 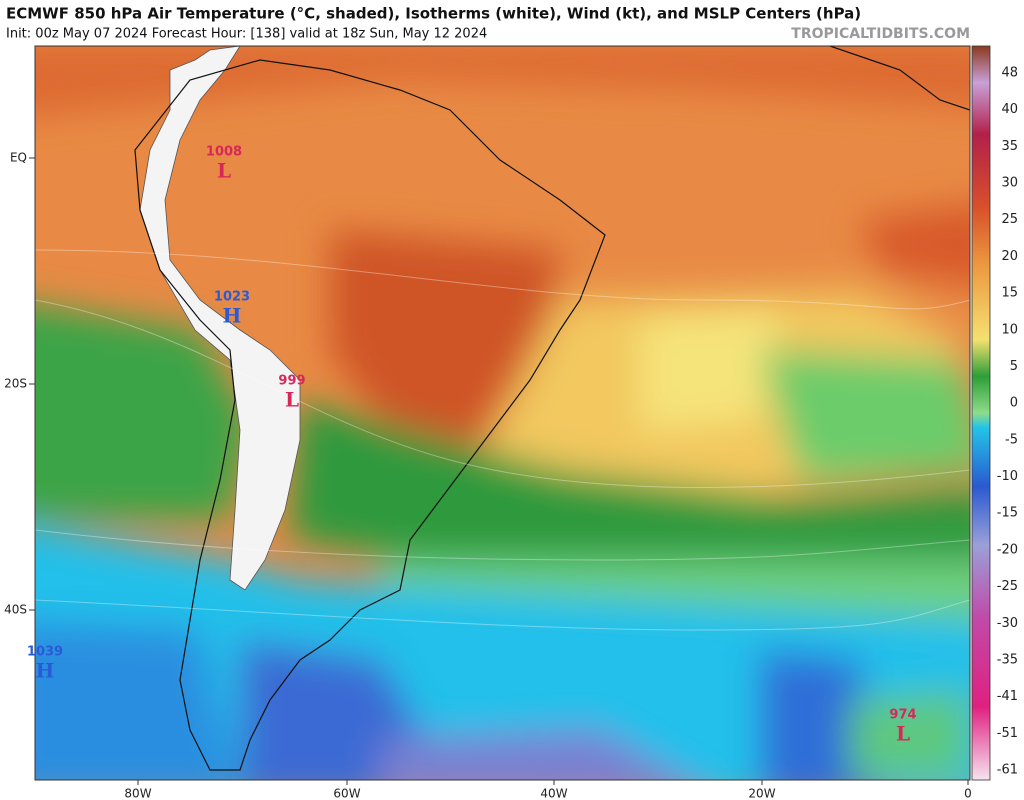 What do you see at coordinates (1007, 770) in the screenshot?
I see `colorbar-label: -61` at bounding box center [1007, 770].